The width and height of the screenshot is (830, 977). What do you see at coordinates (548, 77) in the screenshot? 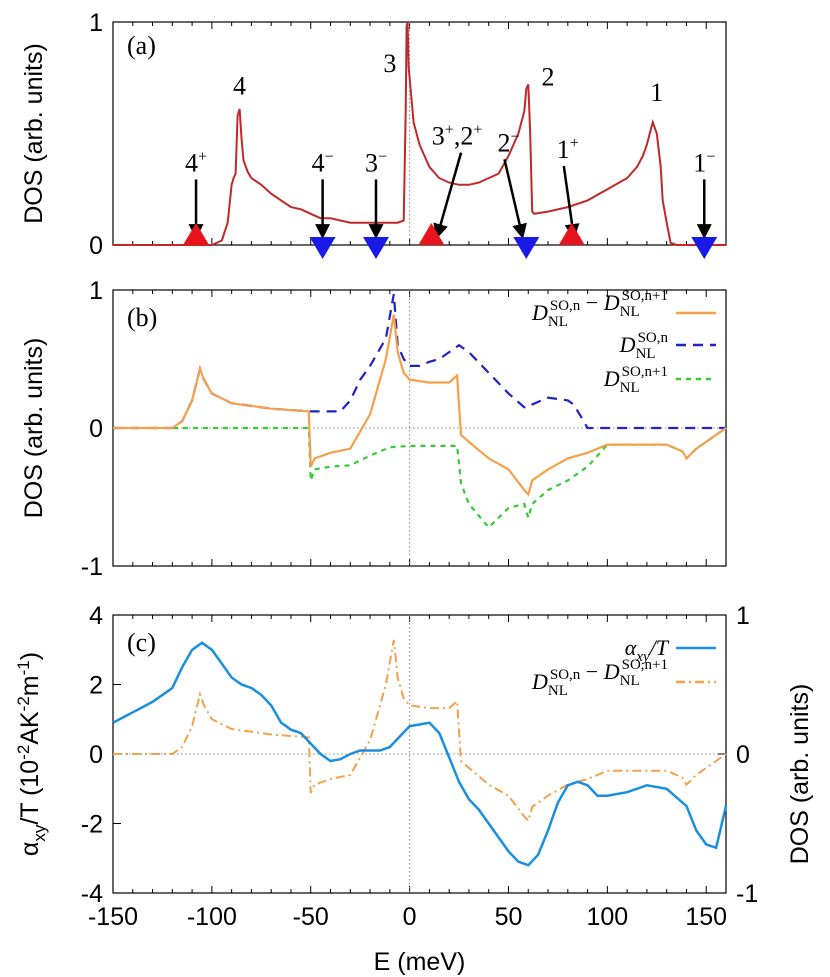
I see `peak-label: 2` at bounding box center [548, 77].